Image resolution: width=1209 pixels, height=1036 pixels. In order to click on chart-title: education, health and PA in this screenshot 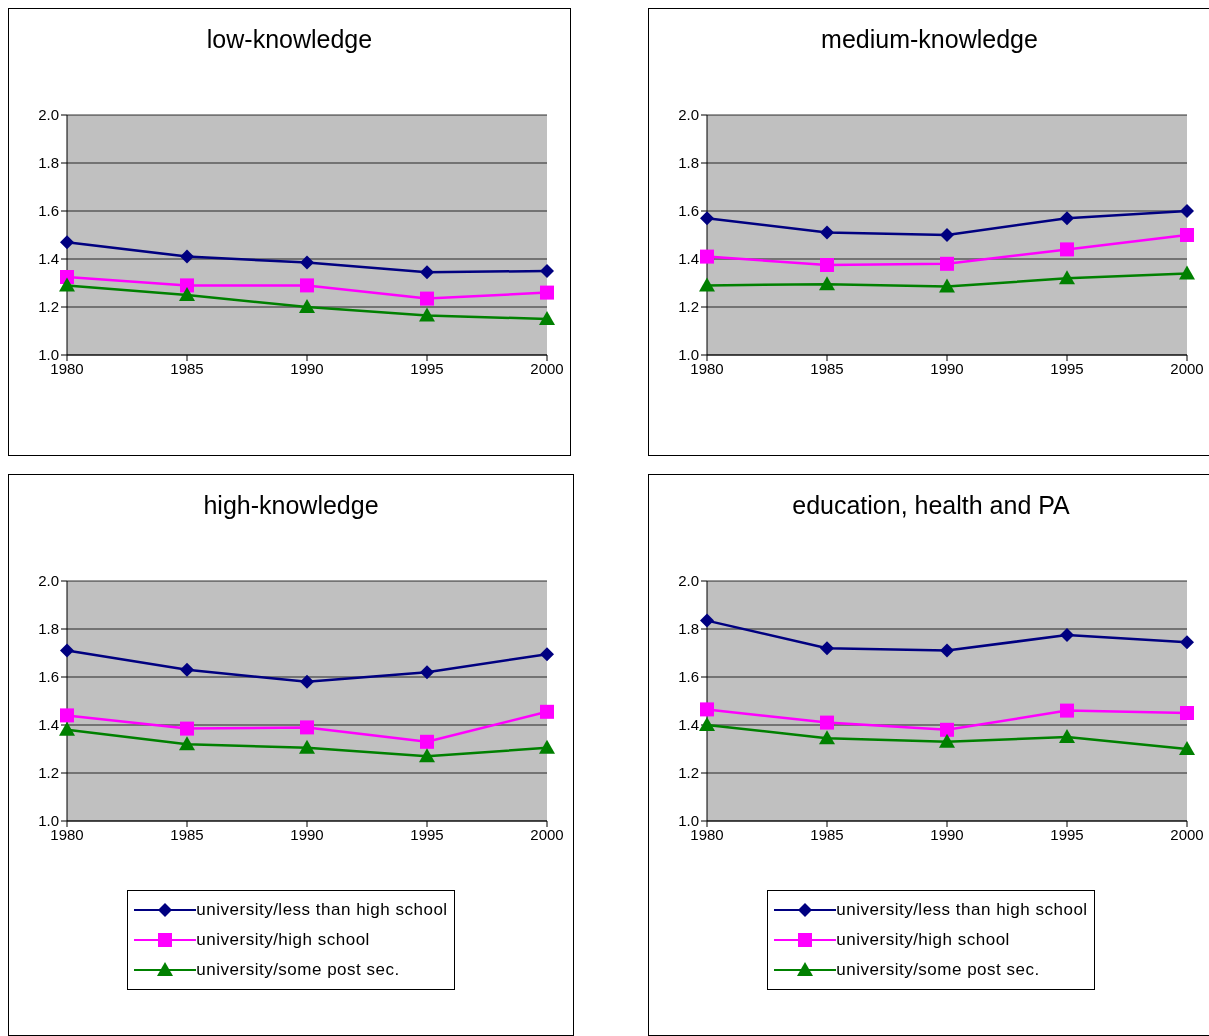, I will do `click(931, 506)`.